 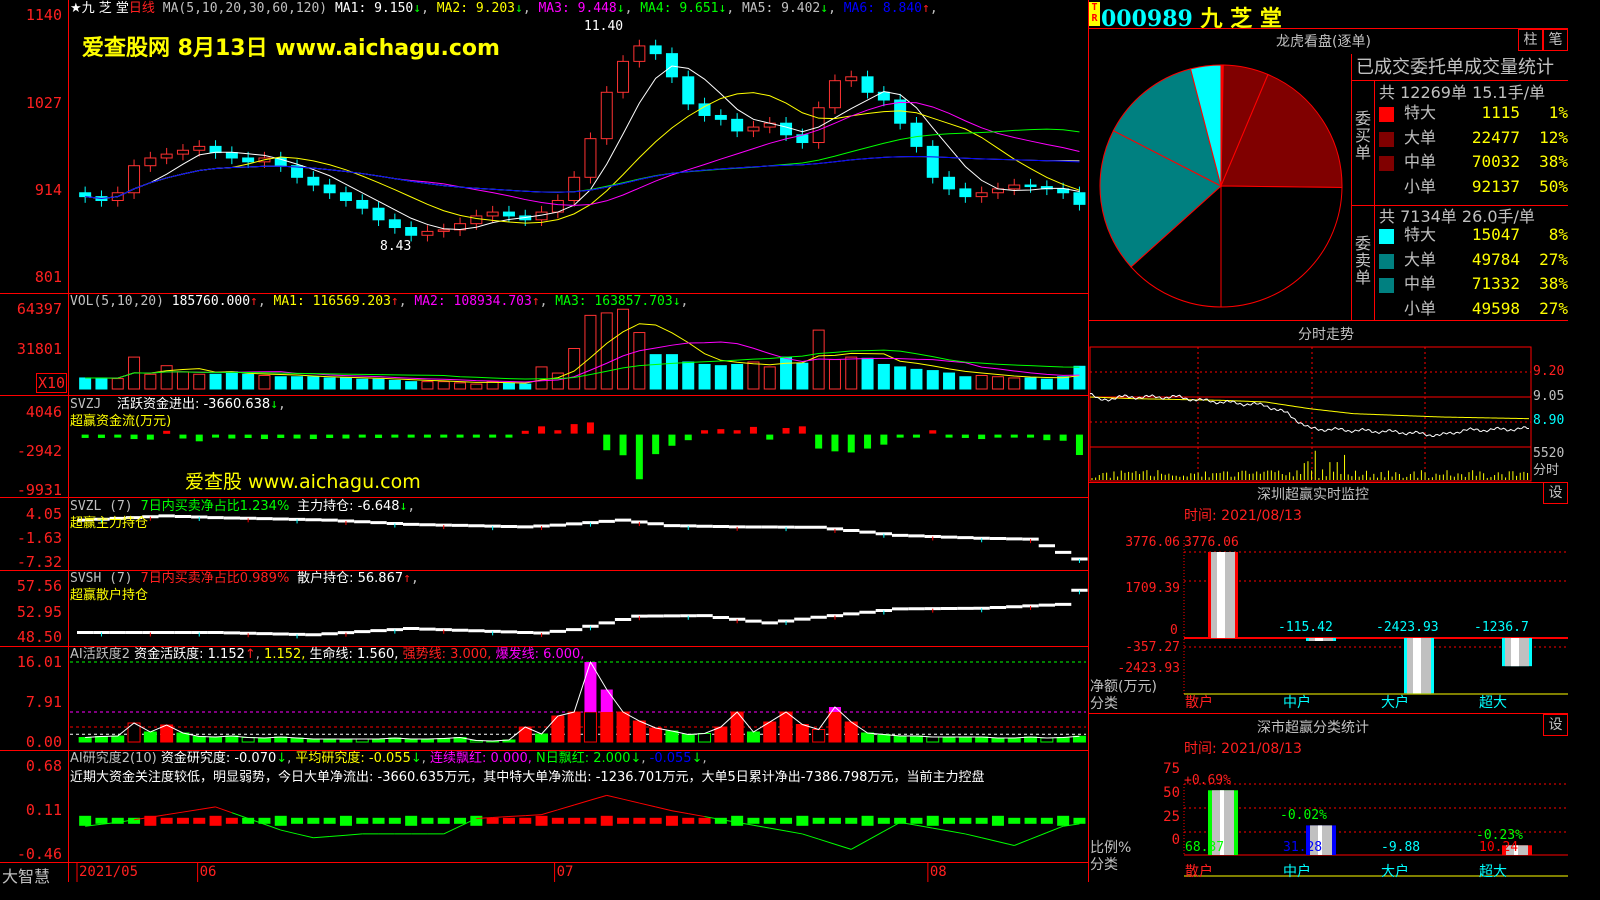 What do you see at coordinates (1094, 14) in the screenshot?
I see `tr-badge: TR` at bounding box center [1094, 14].